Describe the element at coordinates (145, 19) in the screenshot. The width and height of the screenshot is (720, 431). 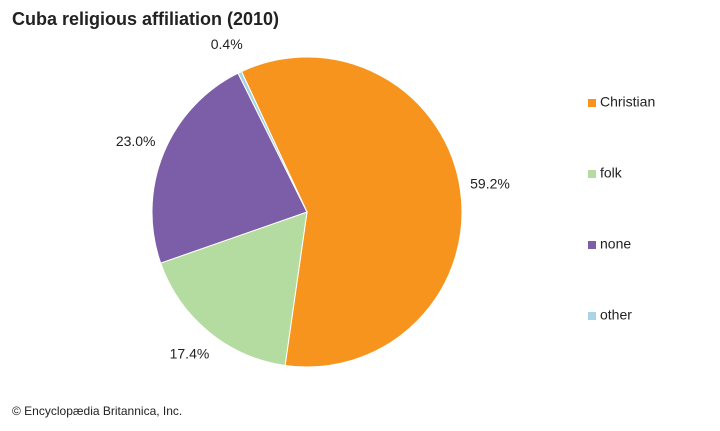
I see `chart-title: Cuba religious affiliation (2010)` at that location.